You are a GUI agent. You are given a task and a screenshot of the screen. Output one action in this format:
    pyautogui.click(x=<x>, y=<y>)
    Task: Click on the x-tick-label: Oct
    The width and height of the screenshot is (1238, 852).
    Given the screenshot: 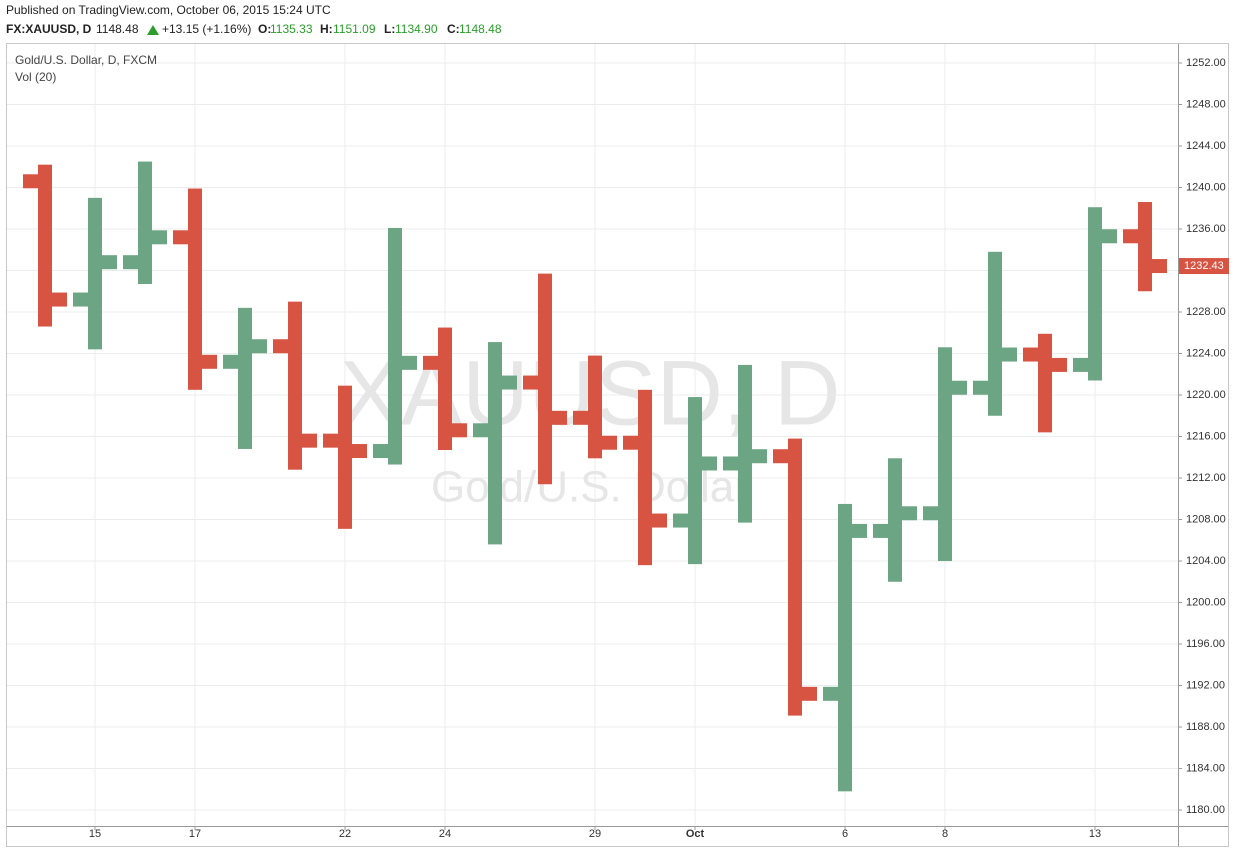 What is the action you would take?
    pyautogui.click(x=695, y=834)
    